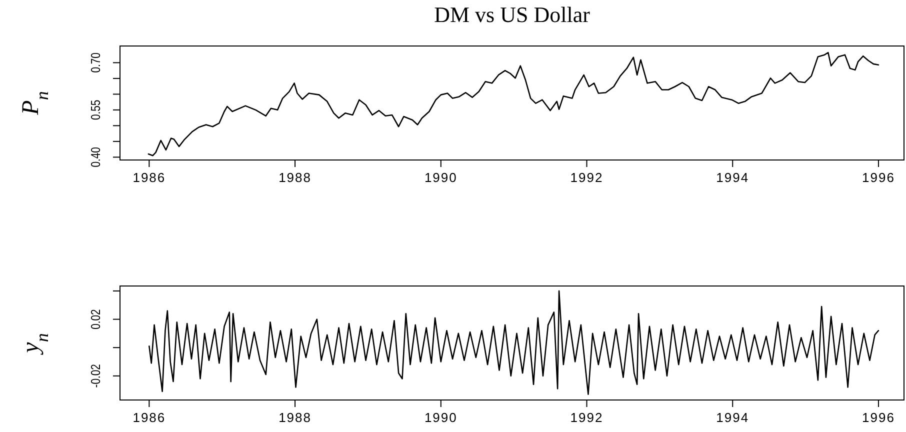 The height and width of the screenshot is (432, 906). I want to click on y-tick-label: 0.55, so click(96, 109).